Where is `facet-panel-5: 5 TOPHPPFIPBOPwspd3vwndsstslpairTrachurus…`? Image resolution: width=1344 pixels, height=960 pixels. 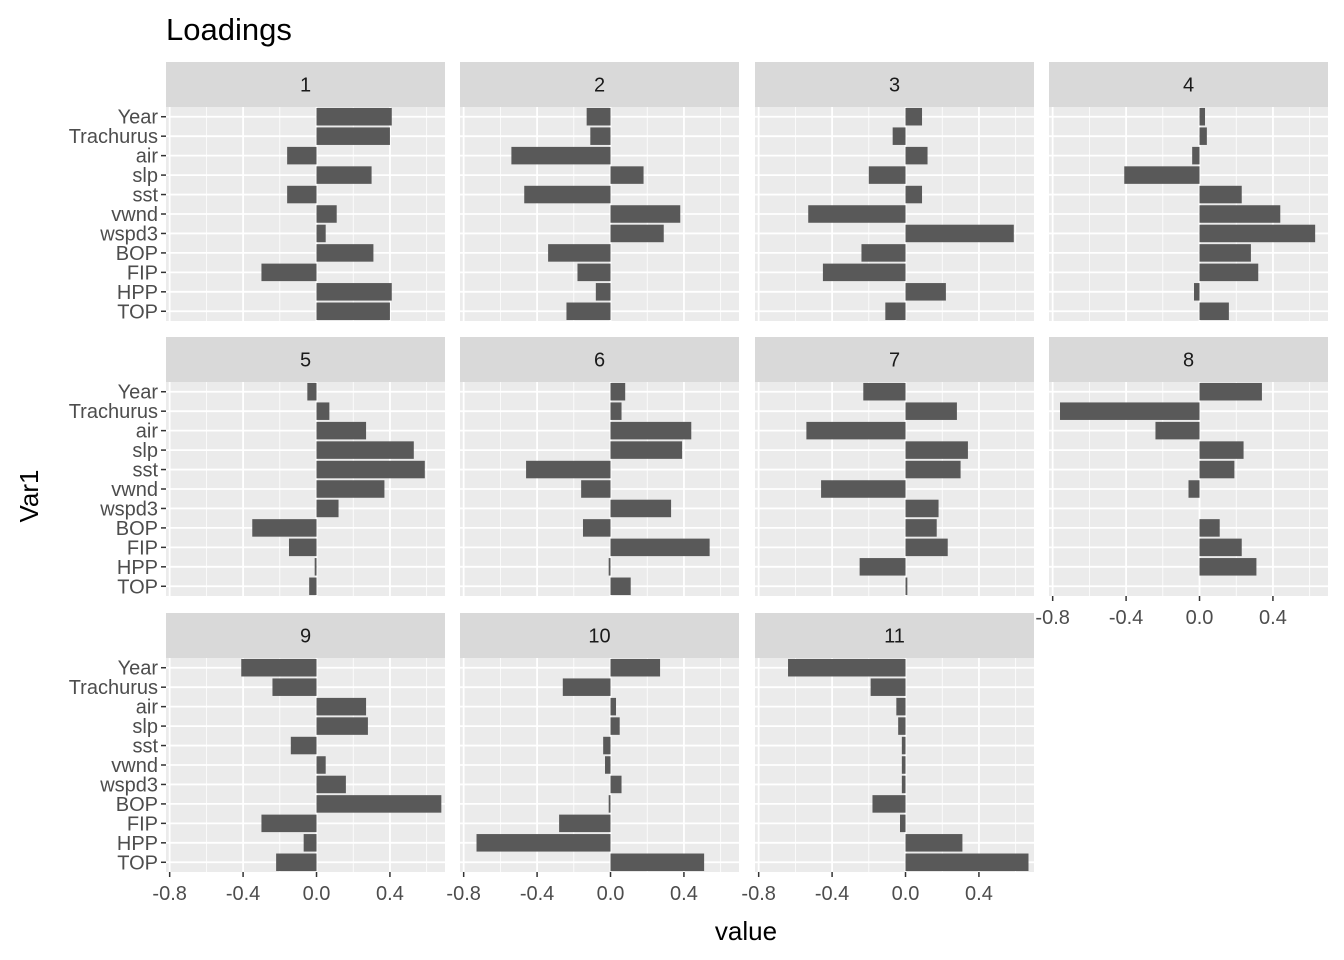
facet-panel-5: 5 TOPHPPFIPBOPwspd3vwndsstslpairTrachurus… is located at coordinates (257, 467).